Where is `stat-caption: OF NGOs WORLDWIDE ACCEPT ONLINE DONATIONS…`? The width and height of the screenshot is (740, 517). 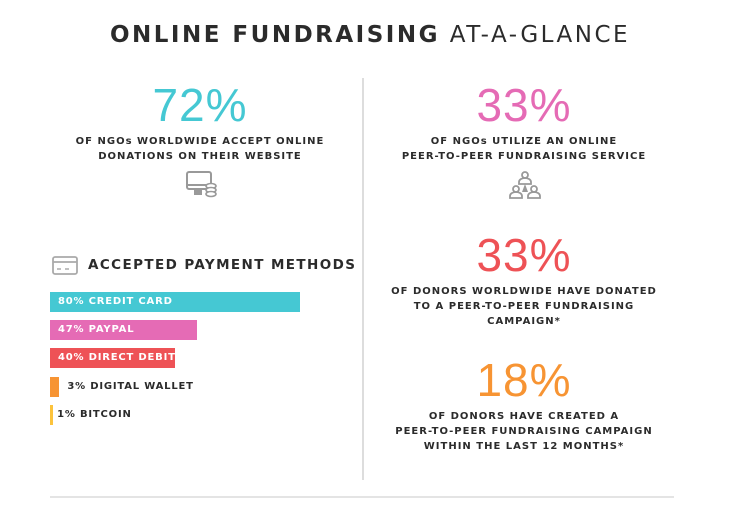
stat-caption: OF NGOs WORLDWIDE ACCEPT ONLINE DONATIONS… is located at coordinates (200, 149).